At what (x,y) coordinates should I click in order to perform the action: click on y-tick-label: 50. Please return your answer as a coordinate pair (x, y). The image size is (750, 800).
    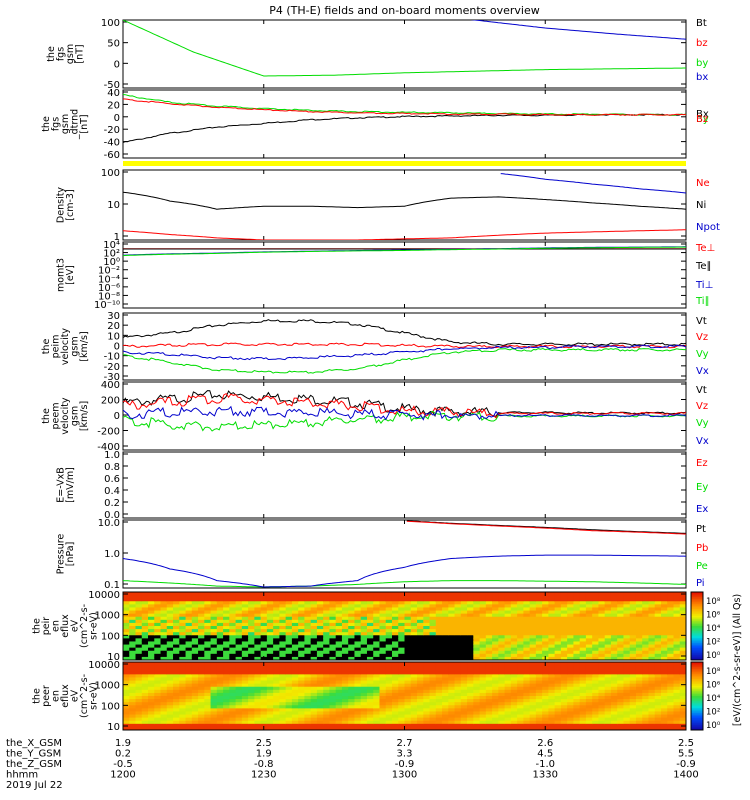
    Looking at the image, I should click on (113, 44).